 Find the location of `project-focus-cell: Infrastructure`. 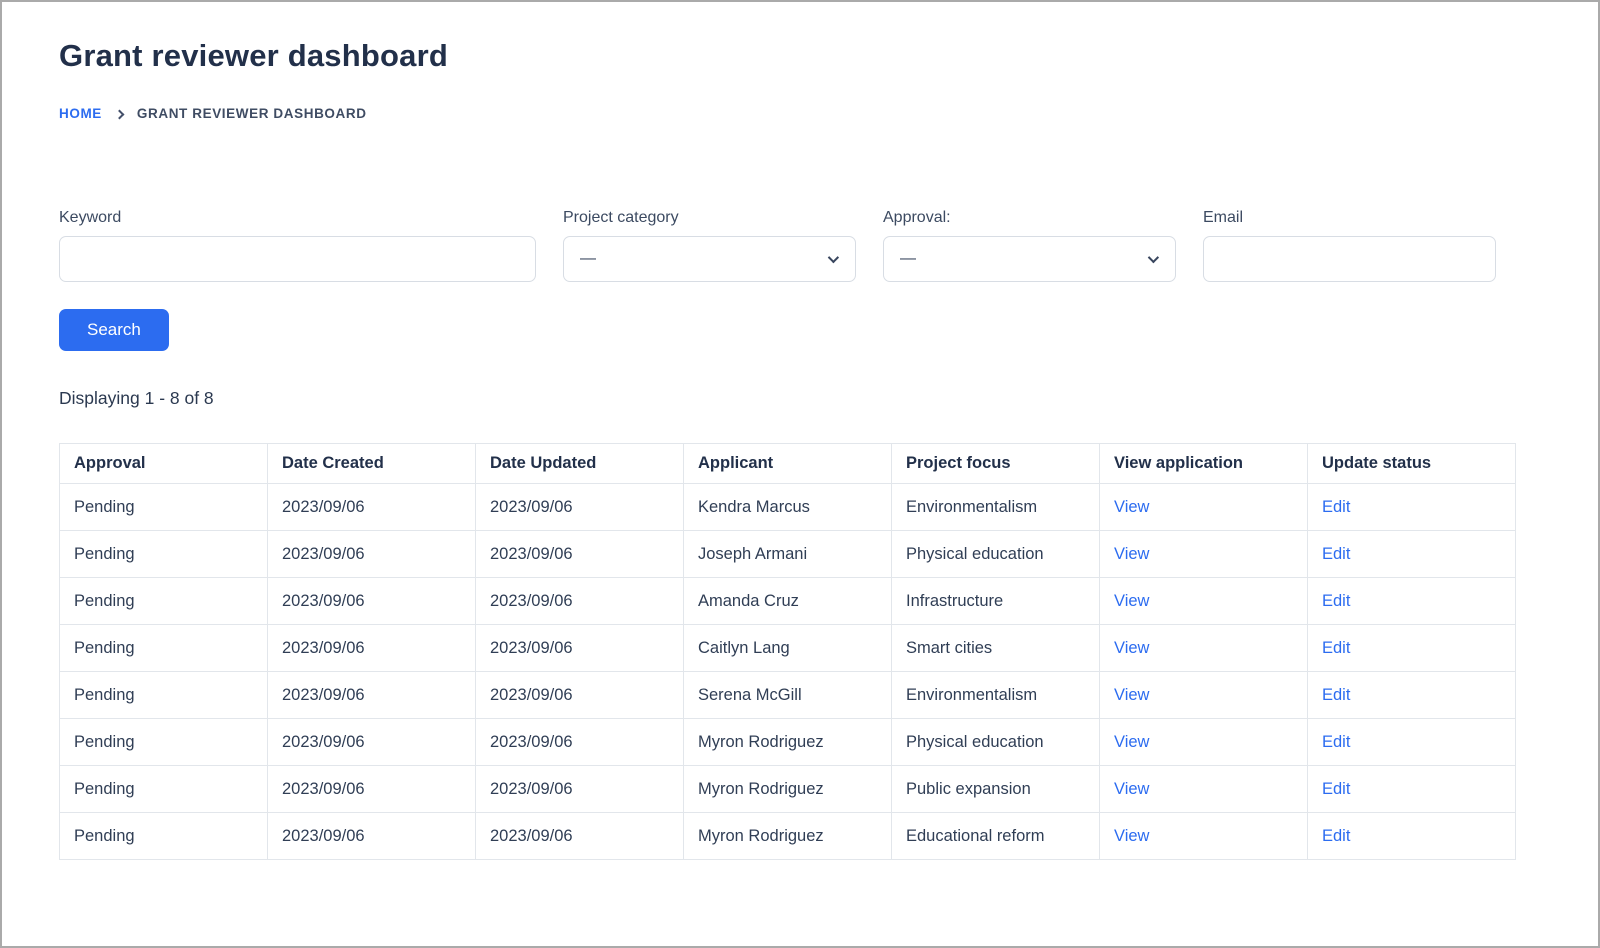

project-focus-cell: Infrastructure is located at coordinates (995, 601).